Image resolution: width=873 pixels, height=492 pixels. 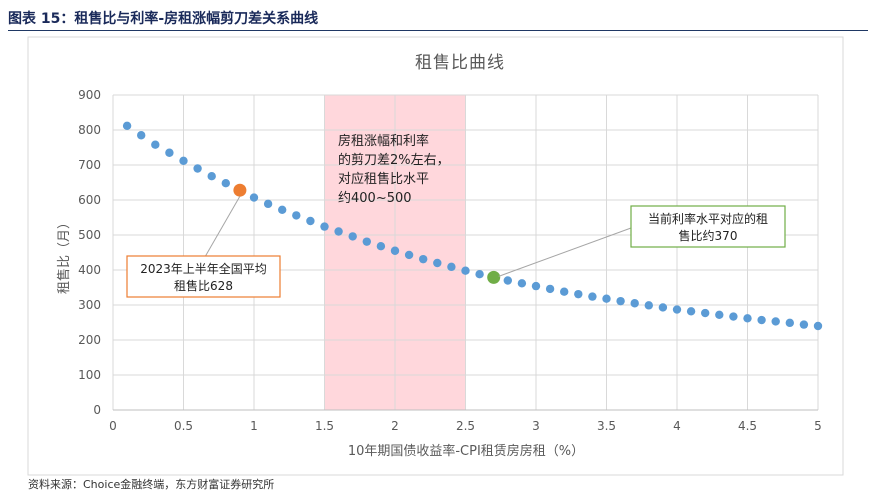 What do you see at coordinates (89, 375) in the screenshot?
I see `y-tick-label: 100` at bounding box center [89, 375].